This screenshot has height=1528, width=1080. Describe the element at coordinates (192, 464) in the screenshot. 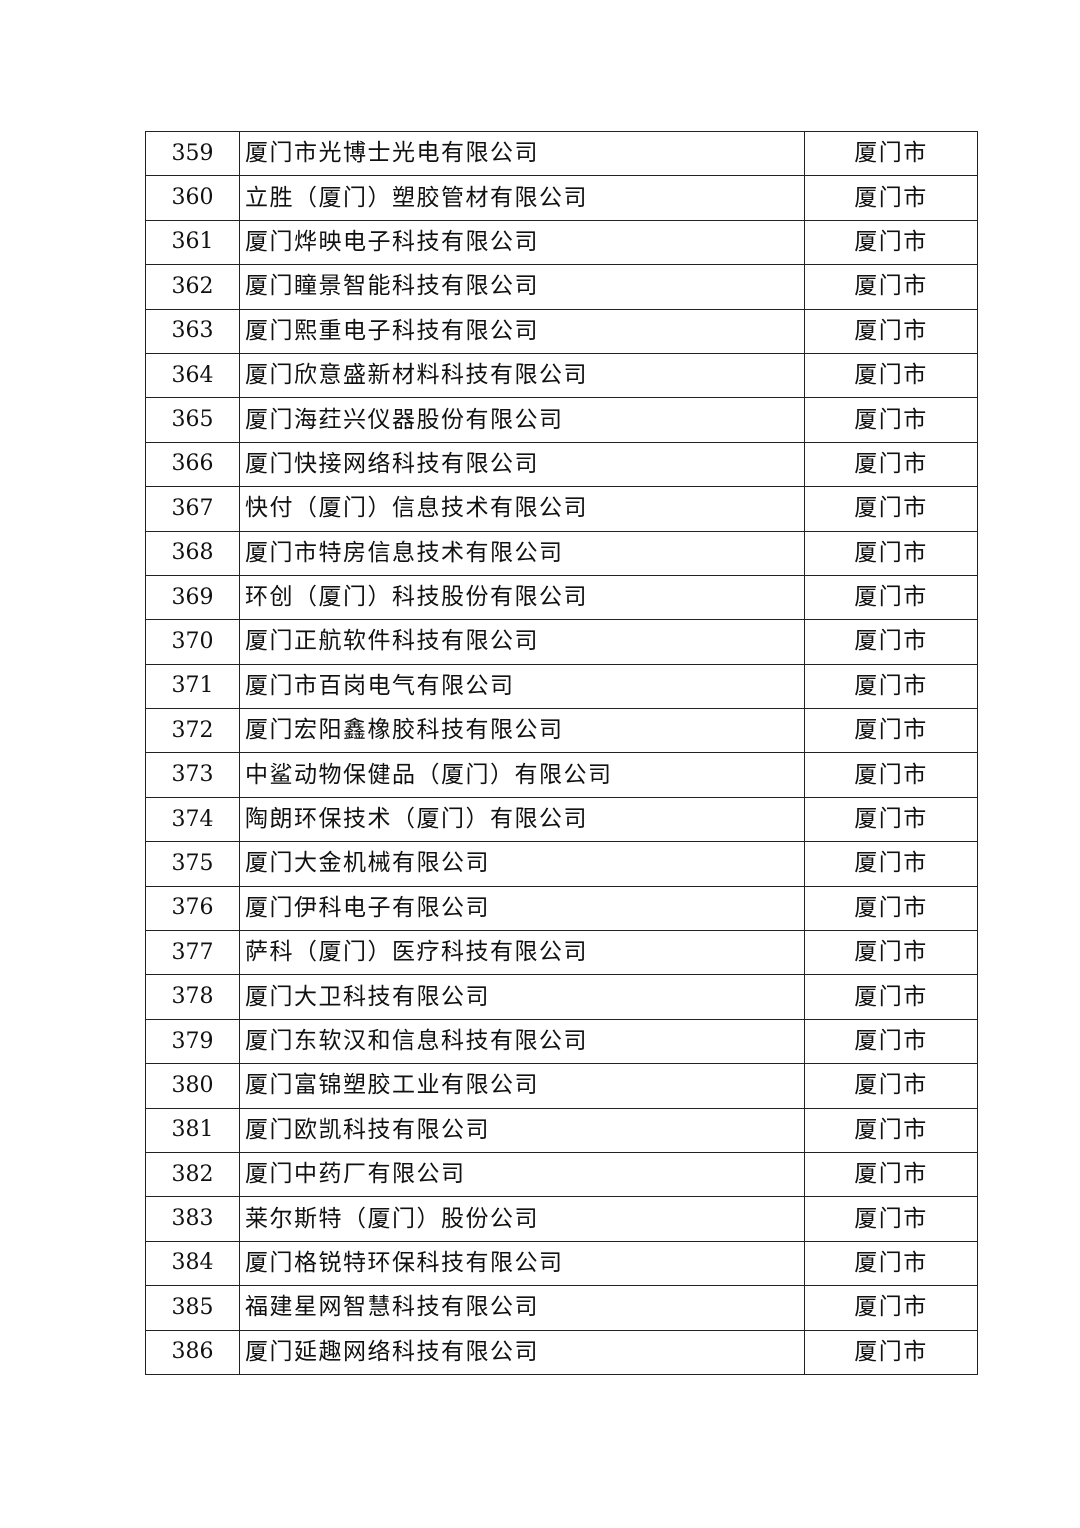

I see `row-number: 366` at that location.